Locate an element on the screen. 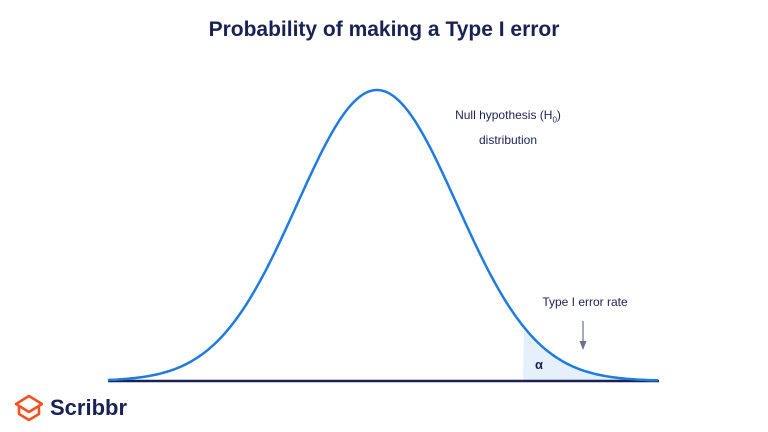 Image resolution: width=768 pixels, height=432 pixels. diagram-title: Probability of making a Type I error is located at coordinates (384, 29).